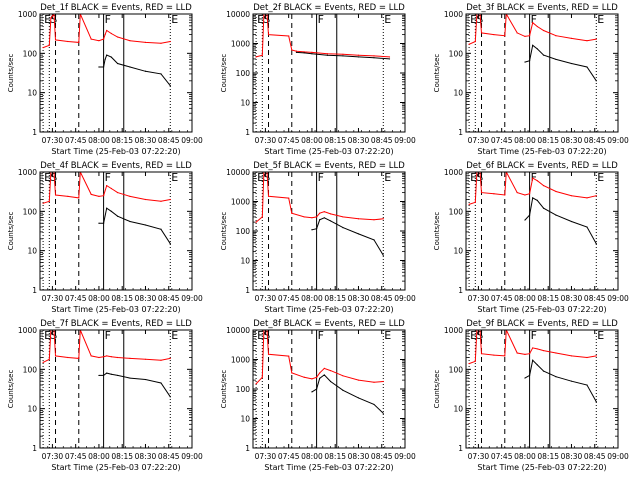 The height and width of the screenshot is (480, 640). What do you see at coordinates (115, 151) in the screenshot?
I see `x-axis-label: Start Time (25-Feb-03 07:22:20)` at bounding box center [115, 151].